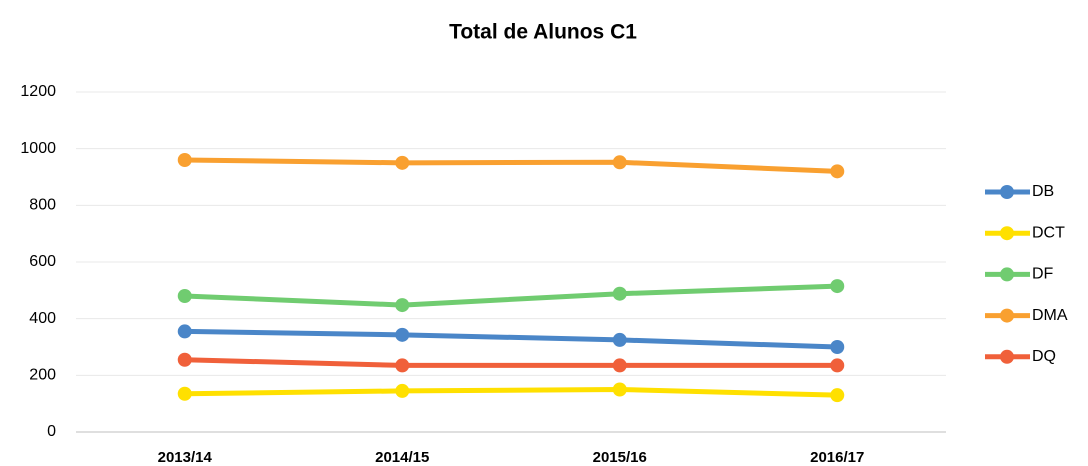 The width and height of the screenshot is (1088, 466). What do you see at coordinates (402, 457) in the screenshot?
I see `x-tick-label: 2014/15` at bounding box center [402, 457].